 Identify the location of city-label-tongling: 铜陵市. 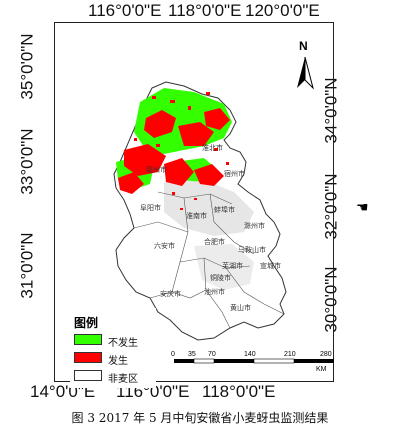
(220, 277).